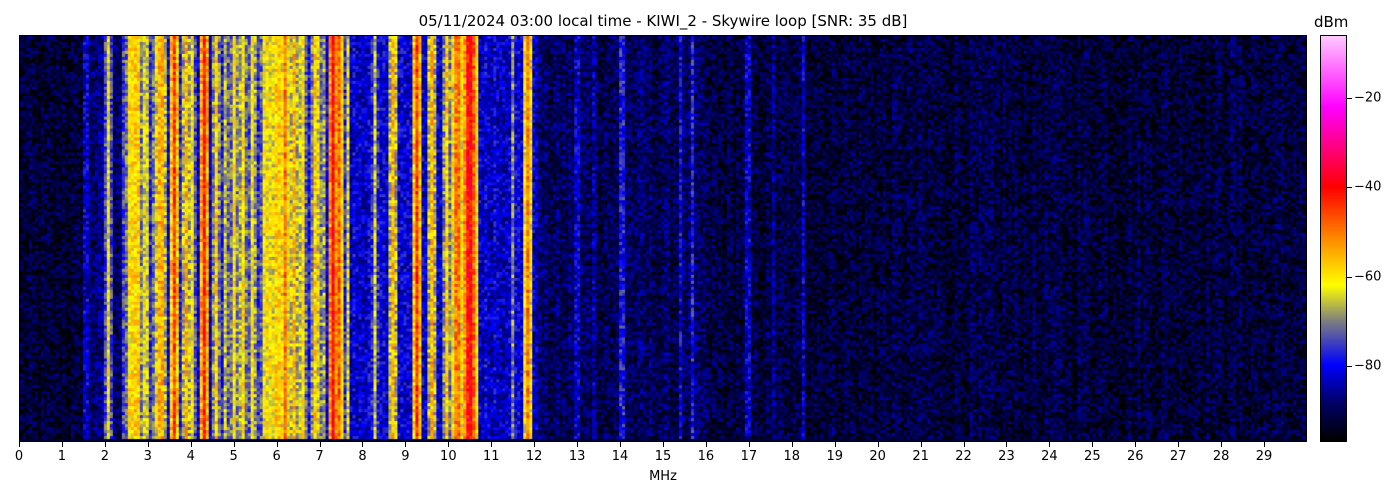  Describe the element at coordinates (62, 456) in the screenshot. I see `x-tick-label: 1` at that location.